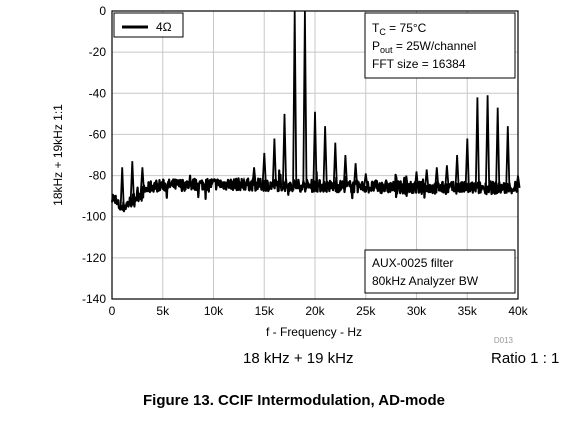 This screenshot has width=588, height=441. What do you see at coordinates (163, 311) in the screenshot?
I see `x-tick-label: 5k` at bounding box center [163, 311].